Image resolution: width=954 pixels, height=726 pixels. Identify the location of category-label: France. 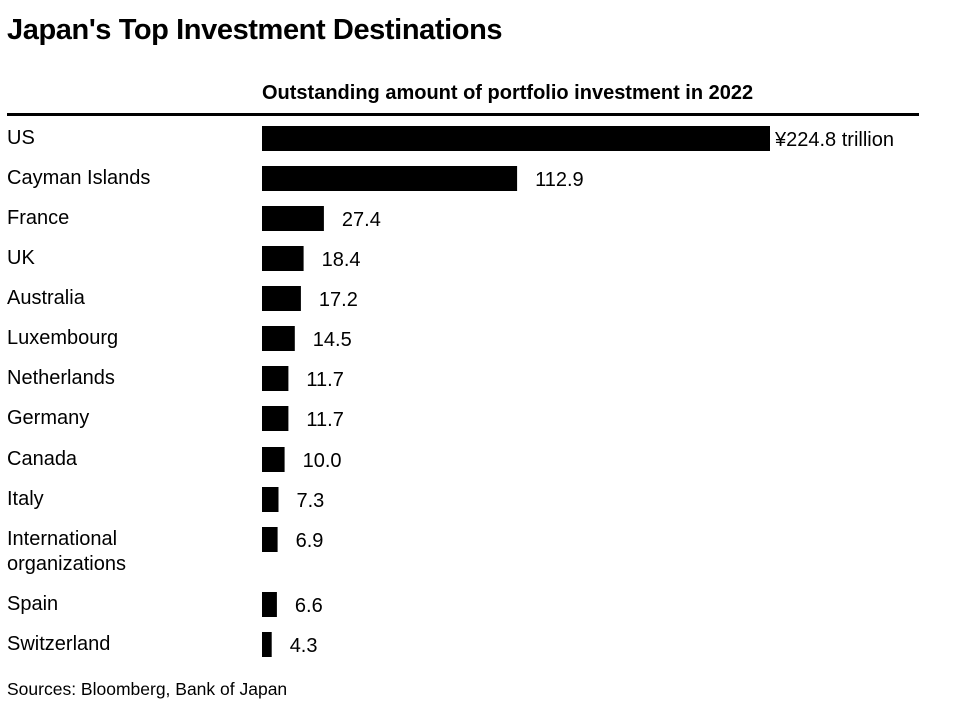
(38, 218).